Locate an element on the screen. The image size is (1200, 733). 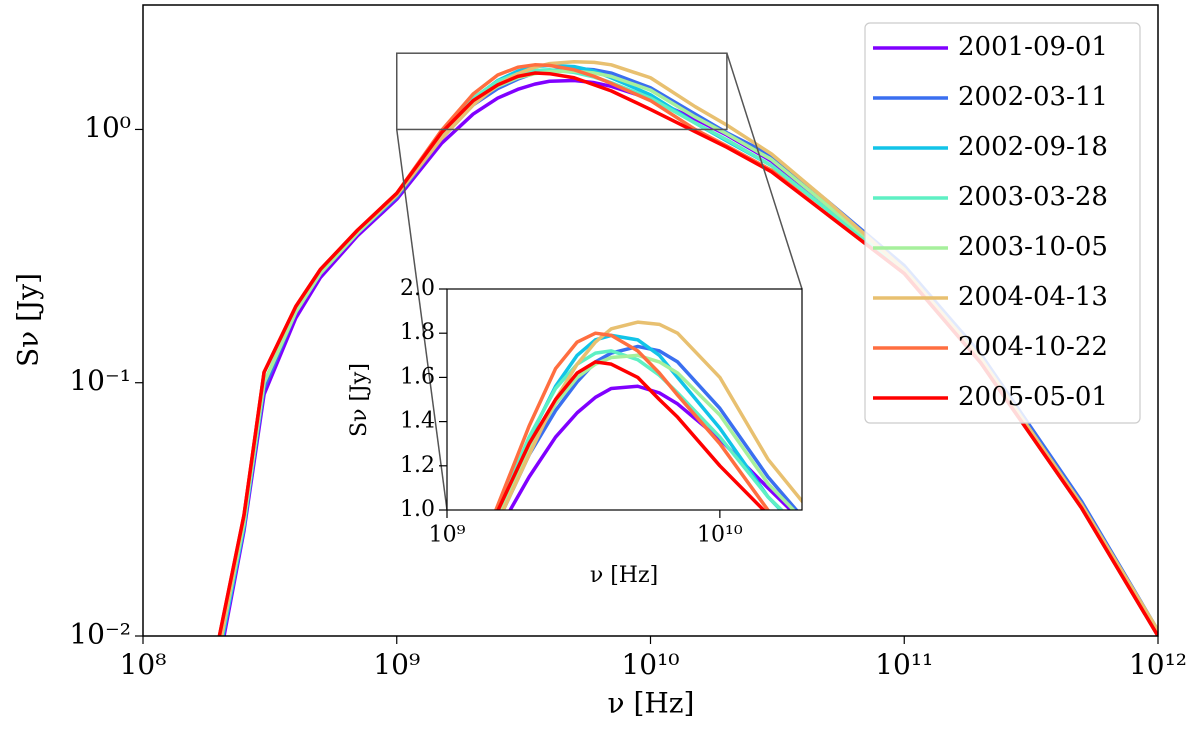
legend-label: 2002-09-18 is located at coordinates (1033, 147).